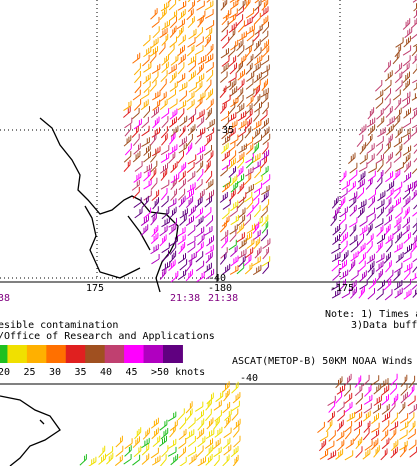 The height and width of the screenshot is (466, 417). What do you see at coordinates (217, 278) in the screenshot?
I see `lat-label: -40` at bounding box center [217, 278].